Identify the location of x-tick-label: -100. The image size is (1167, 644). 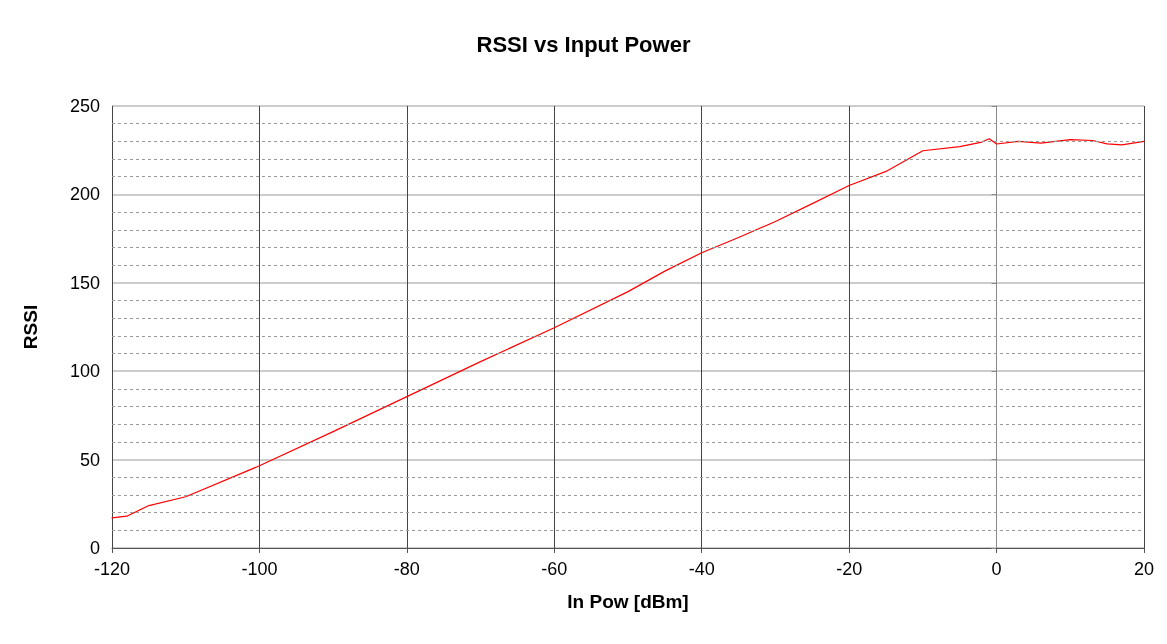
(259, 569).